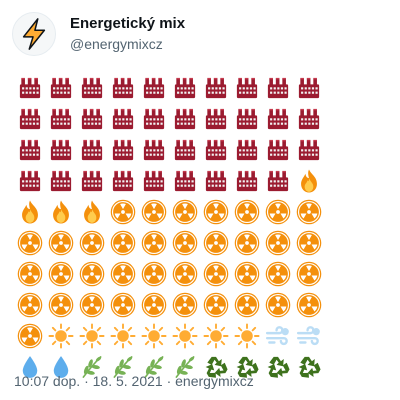 The height and width of the screenshot is (400, 400). What do you see at coordinates (214, 381) in the screenshot?
I see `tweet-source: energymixcz` at bounding box center [214, 381].